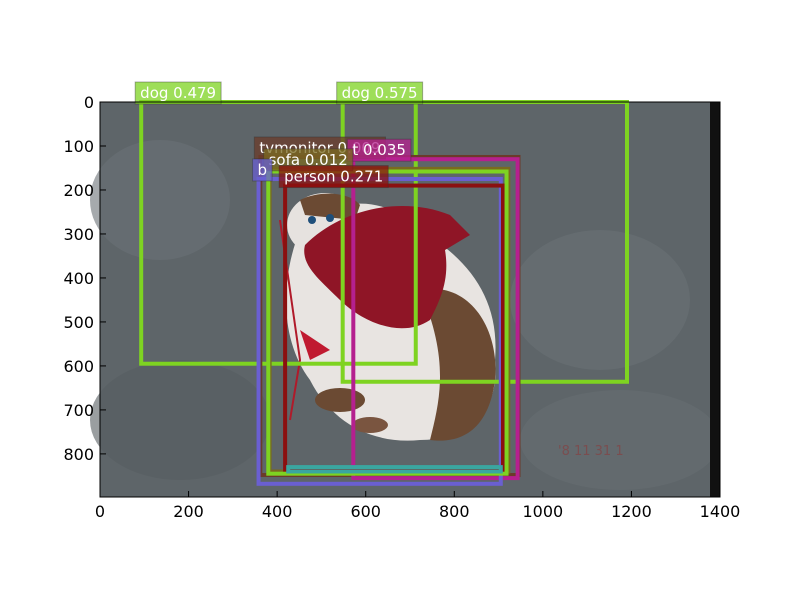 The width and height of the screenshot is (800, 600). Describe the element at coordinates (78, 190) in the screenshot. I see `y-tick-label: 200` at that location.